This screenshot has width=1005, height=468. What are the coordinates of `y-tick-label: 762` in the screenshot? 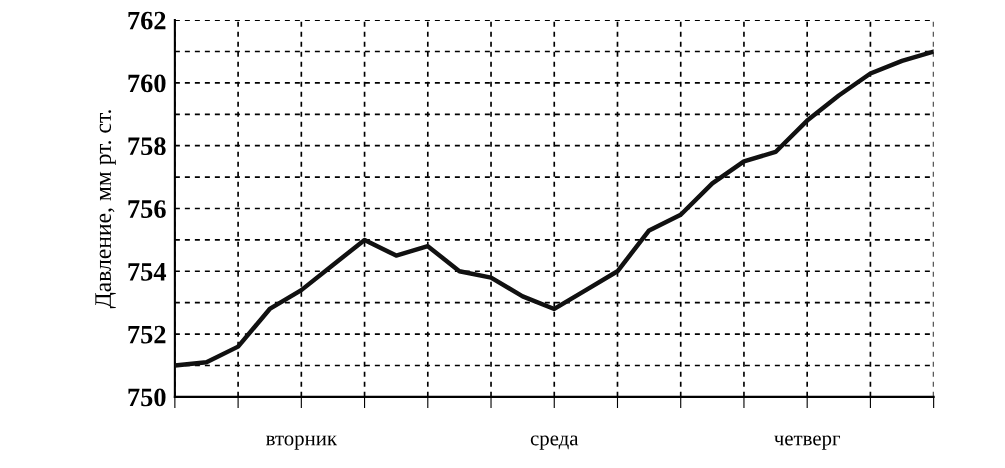 It's located at (147, 20).